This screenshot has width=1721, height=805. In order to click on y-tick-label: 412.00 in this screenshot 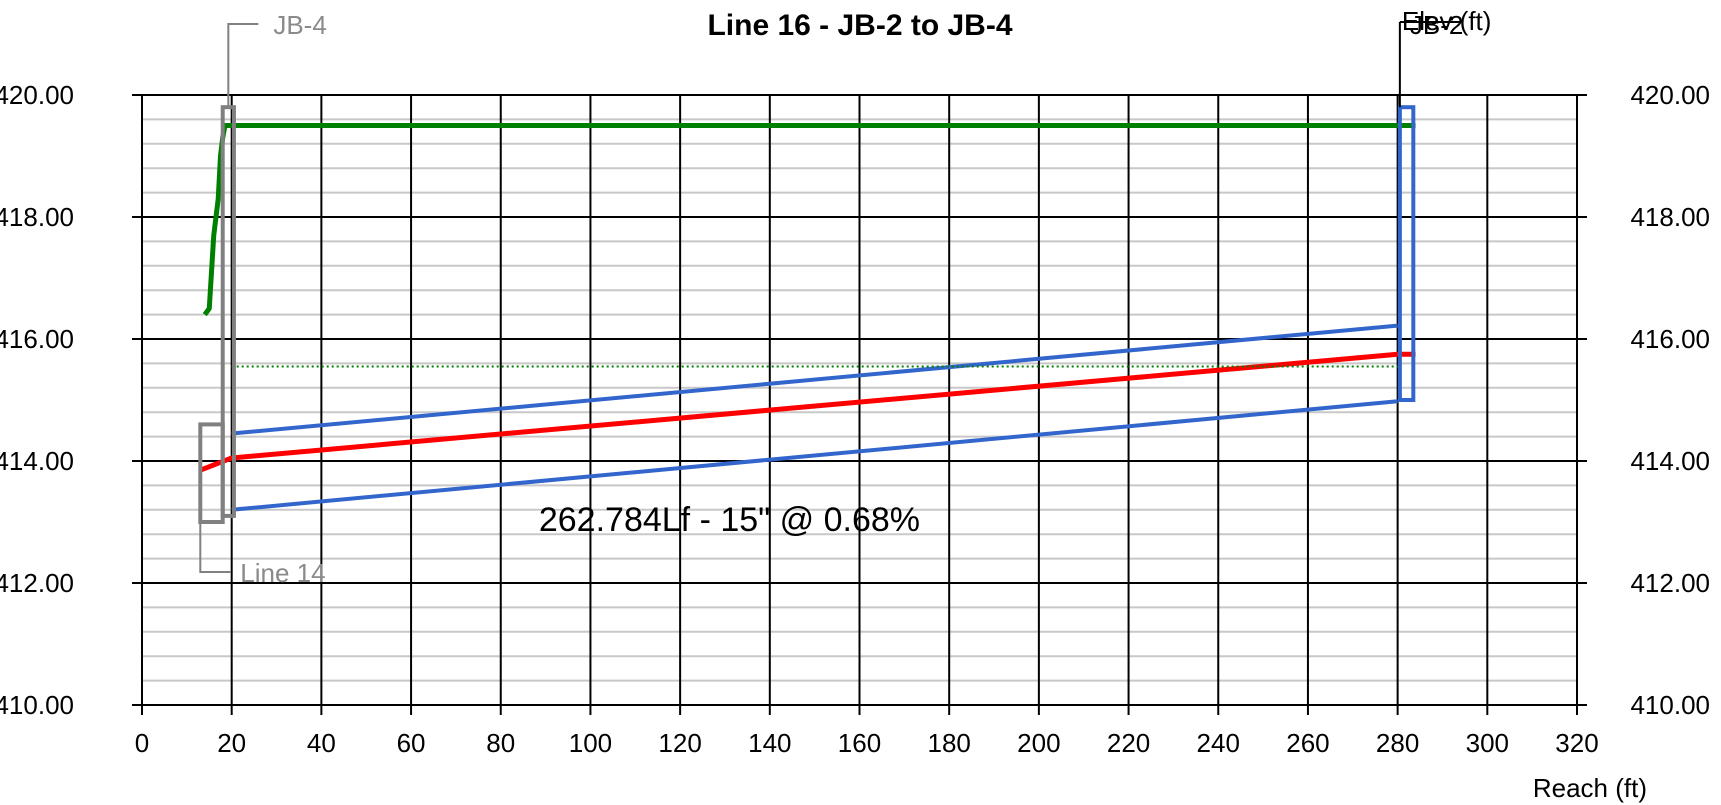, I will do `click(37, 583)`.